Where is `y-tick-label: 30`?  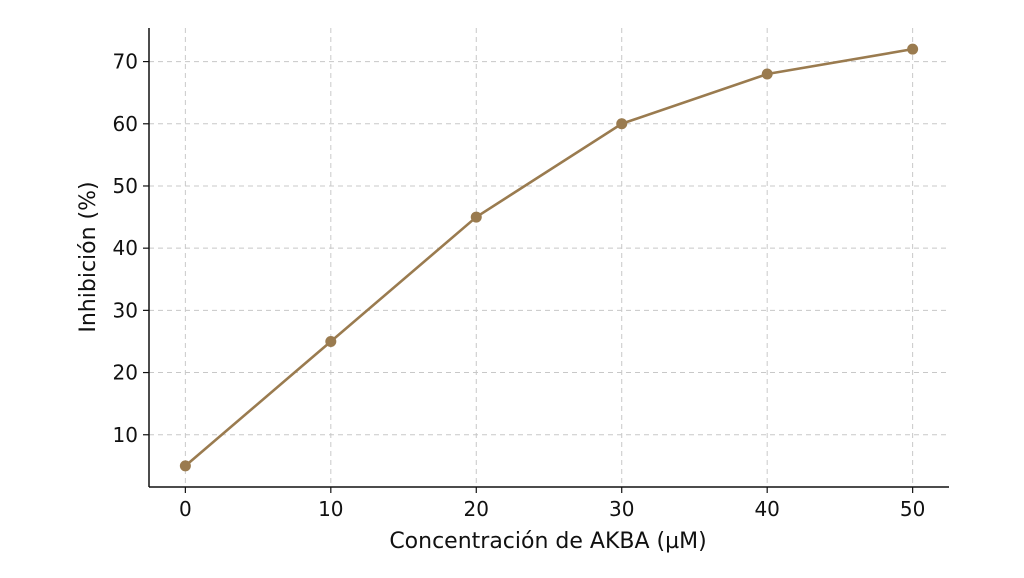 y-tick-label: 30 is located at coordinates (125, 310).